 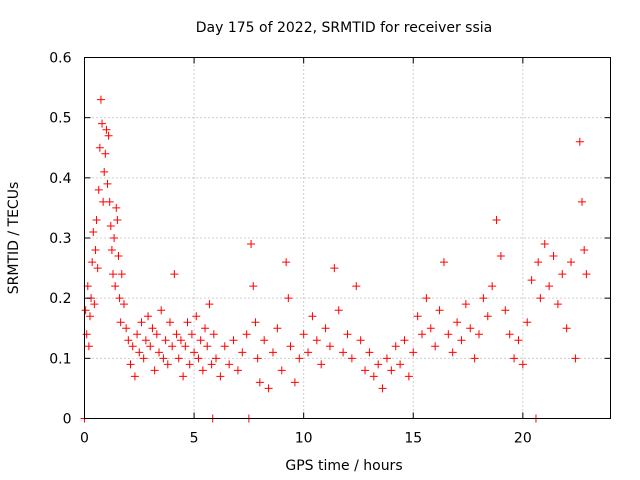 What do you see at coordinates (67, 420) in the screenshot?
I see `y-tick-label: 0` at bounding box center [67, 420].